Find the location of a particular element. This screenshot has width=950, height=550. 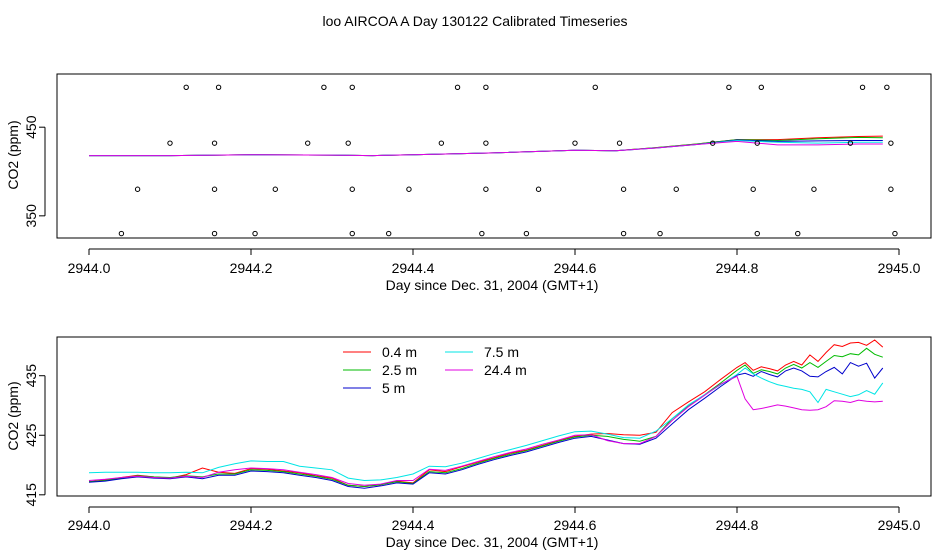

legend-label: 24.4 m is located at coordinates (505, 370).